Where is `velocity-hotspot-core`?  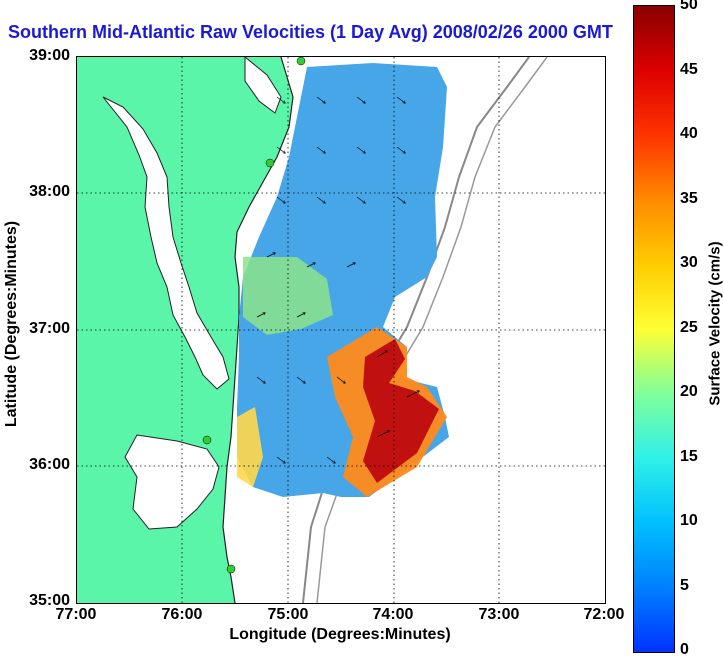 velocity-hotspot-core is located at coordinates (401, 411).